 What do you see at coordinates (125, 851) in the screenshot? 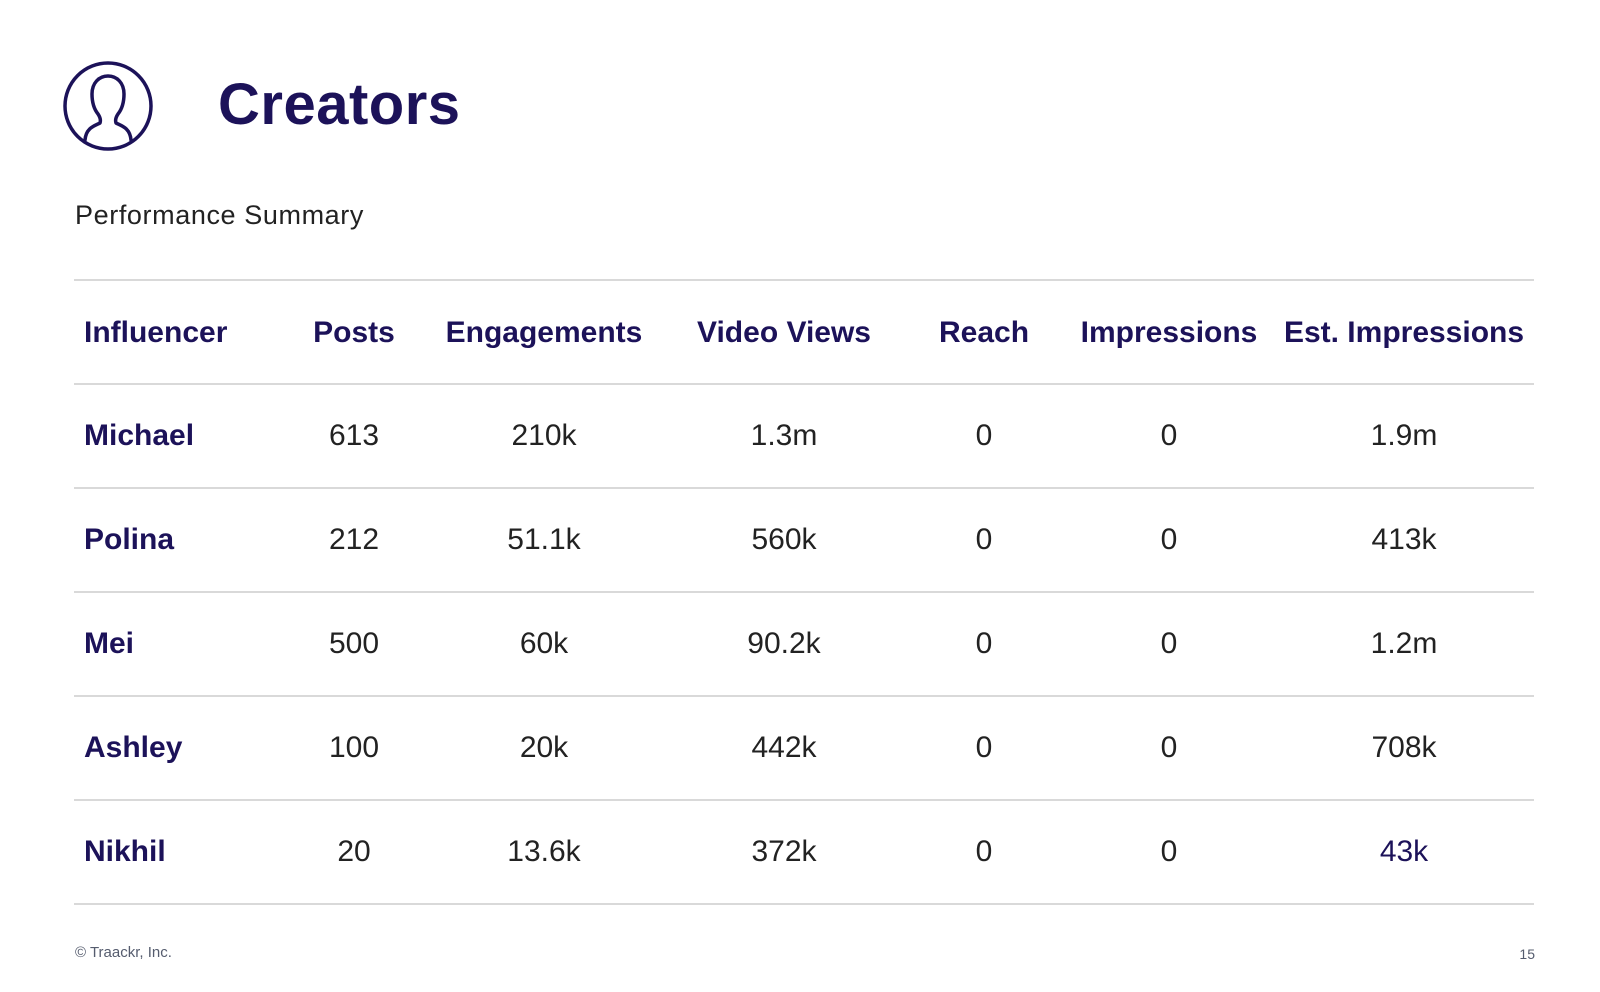
I see `influencer-name: Nikhil` at bounding box center [125, 851].